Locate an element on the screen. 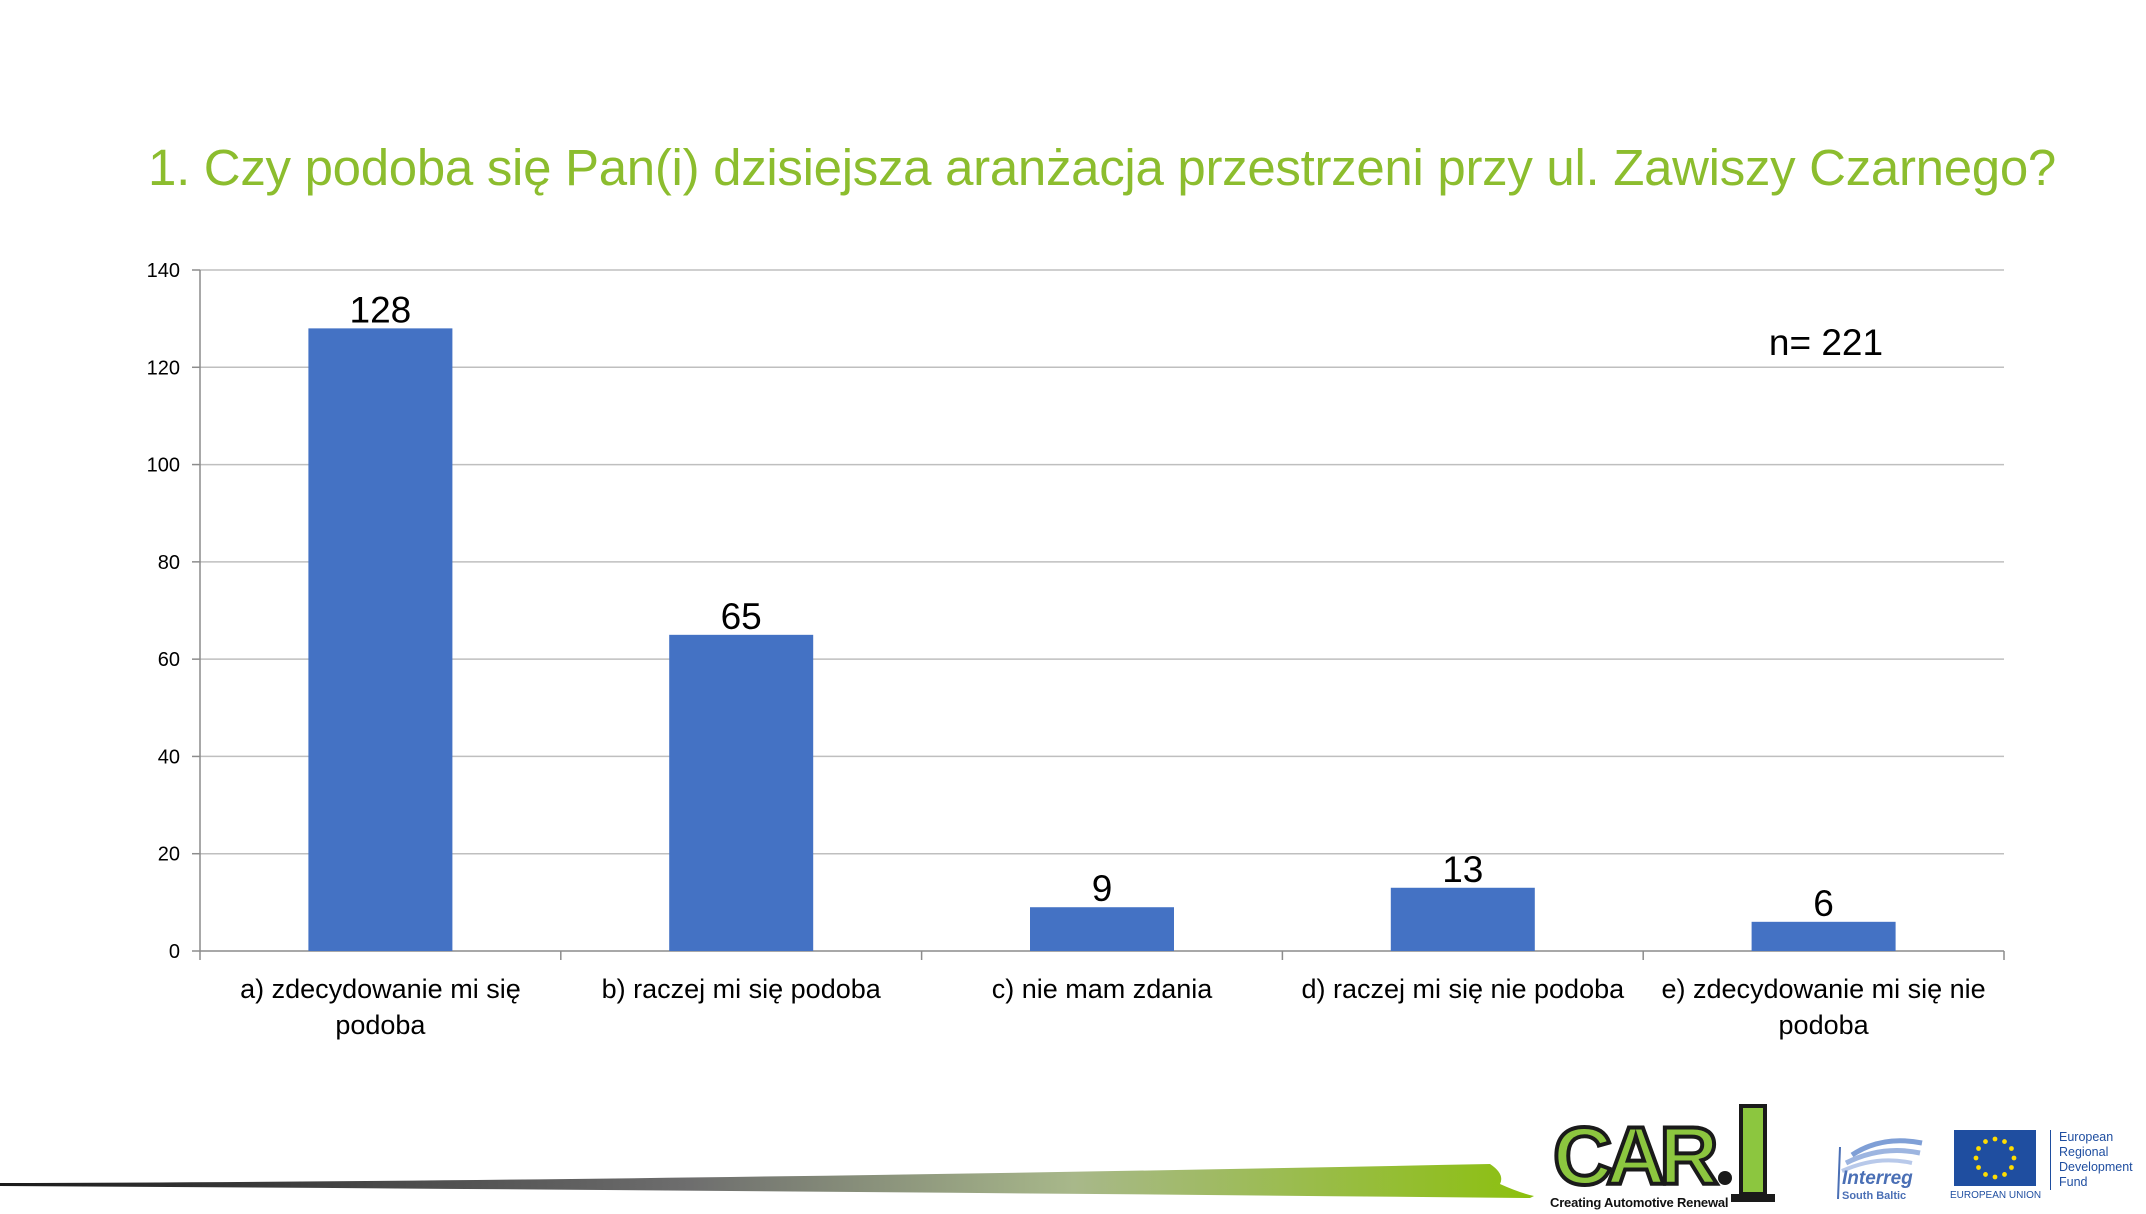 The image size is (2146, 1214). eu-flag-icon is located at coordinates (1995, 1158).